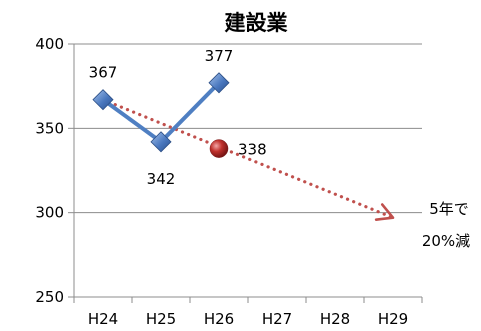  I want to click on y-tick-label-350: 350, so click(49, 128).